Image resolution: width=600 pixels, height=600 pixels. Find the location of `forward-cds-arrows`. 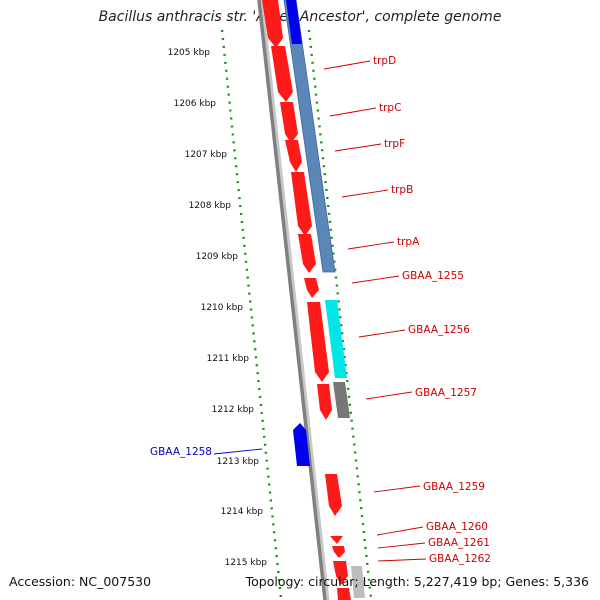

forward-cds-arrows is located at coordinates (306, 300).